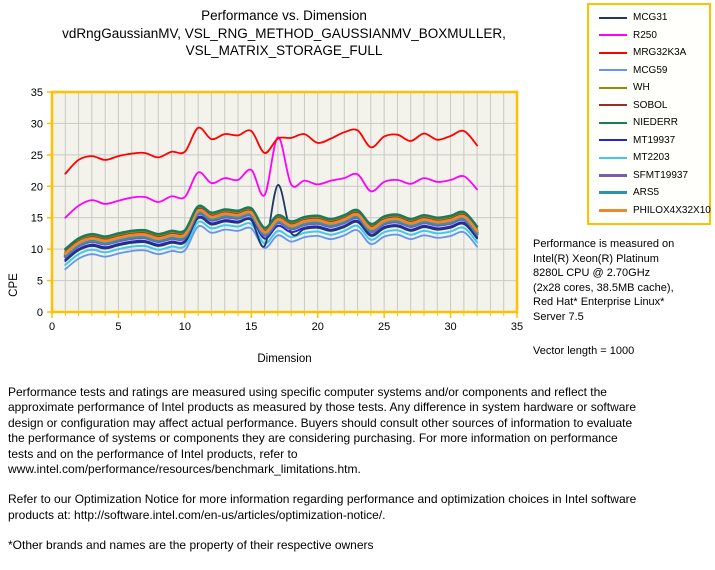  I want to click on legend-item-ars5: ARS5, so click(653, 192).